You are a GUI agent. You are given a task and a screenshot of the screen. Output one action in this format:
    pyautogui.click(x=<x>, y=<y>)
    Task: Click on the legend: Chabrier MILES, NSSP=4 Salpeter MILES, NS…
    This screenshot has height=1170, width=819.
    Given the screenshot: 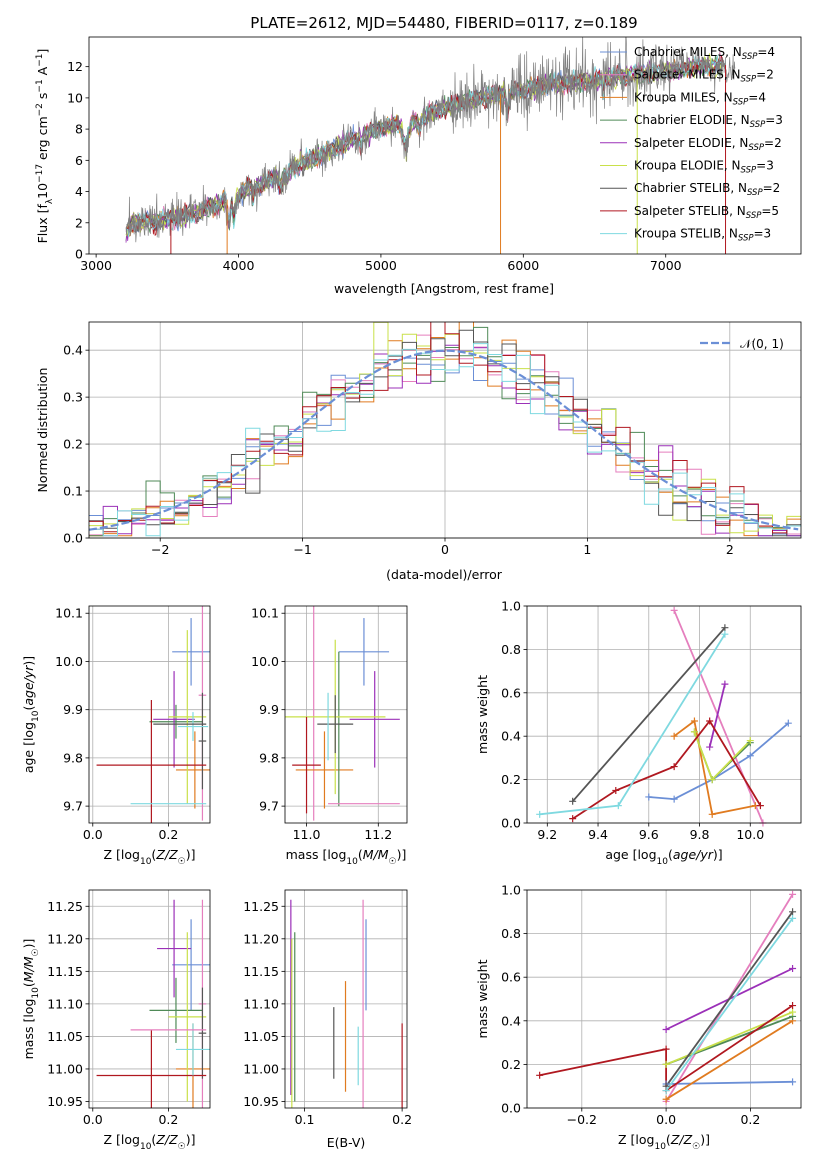 What is the action you would take?
    pyautogui.click(x=691, y=144)
    